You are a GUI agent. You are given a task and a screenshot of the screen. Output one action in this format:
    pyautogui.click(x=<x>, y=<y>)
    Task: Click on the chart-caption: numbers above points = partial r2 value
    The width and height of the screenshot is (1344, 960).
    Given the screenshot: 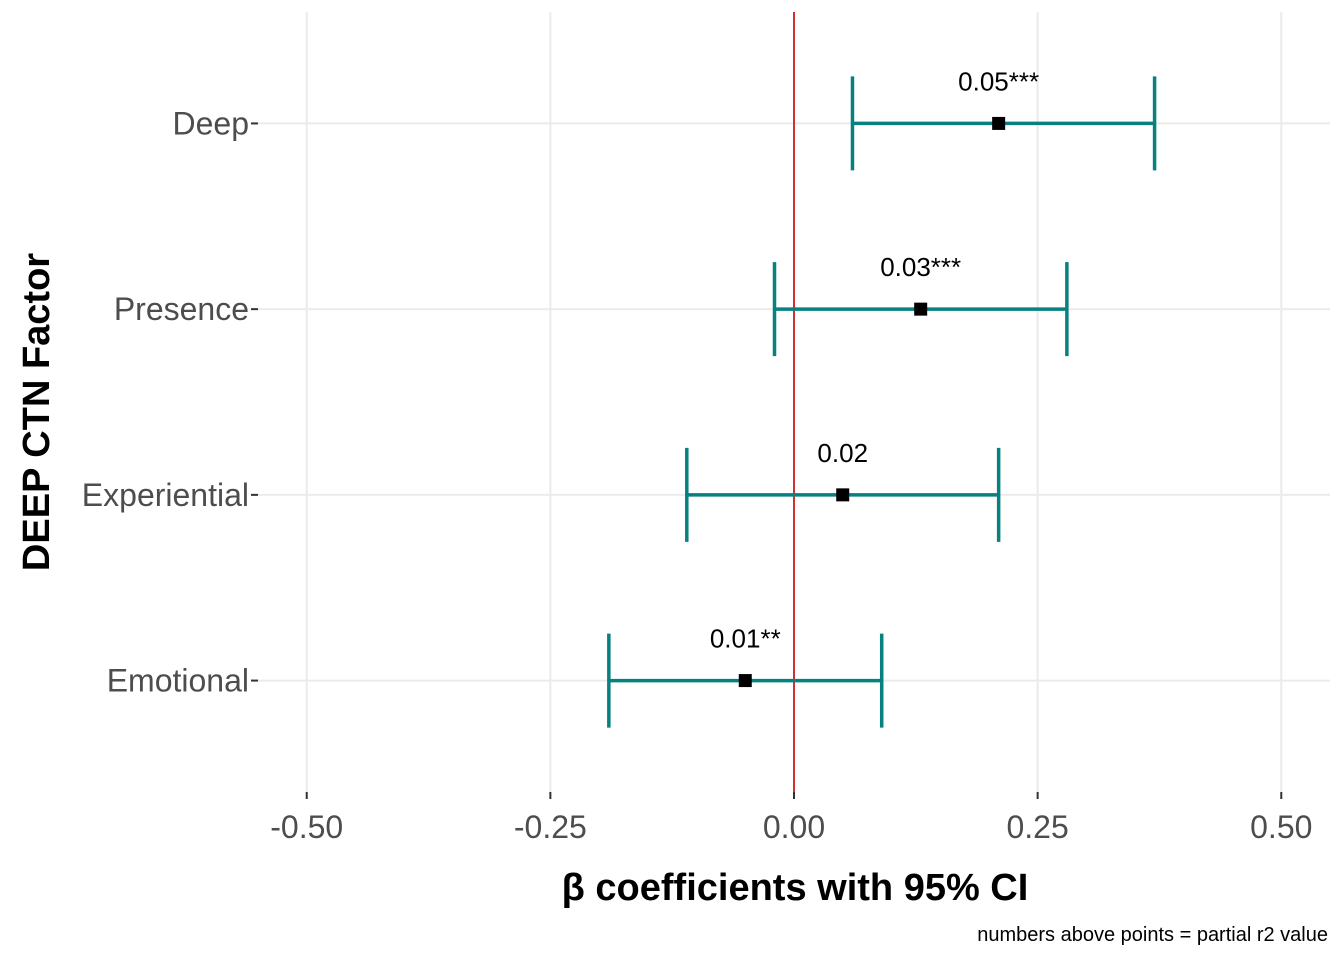 What is the action you would take?
    pyautogui.click(x=1152, y=935)
    